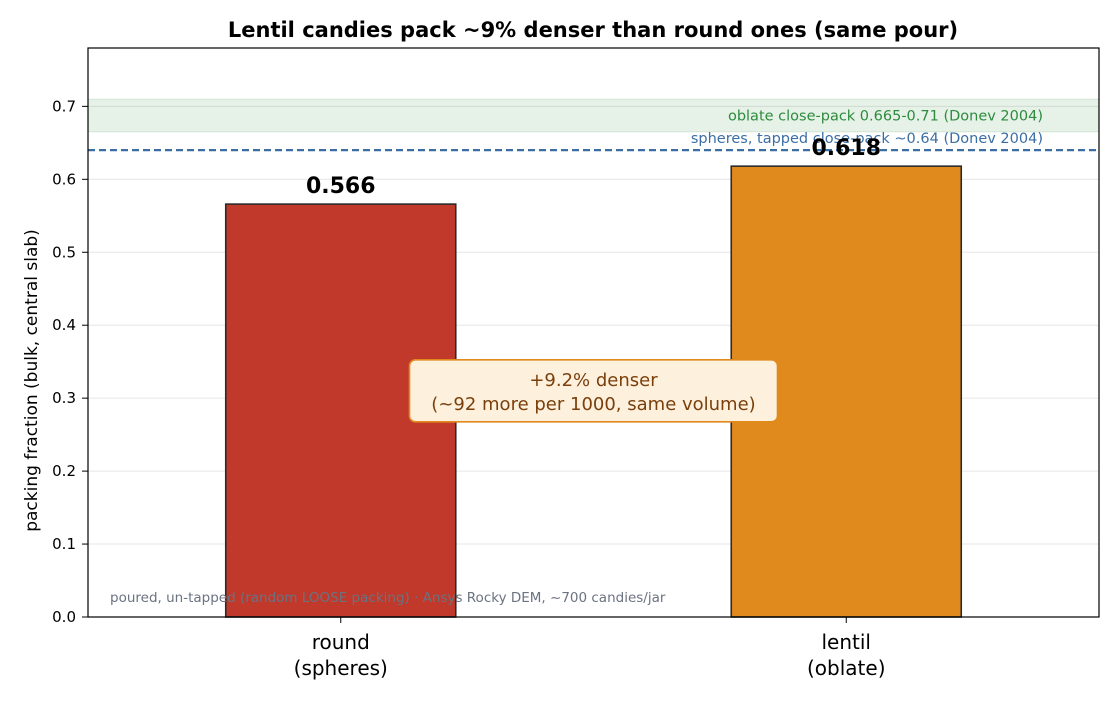 This screenshot has width=1118, height=702. Describe the element at coordinates (64, 544) in the screenshot. I see `y-tick-label-1: 0.1` at that location.